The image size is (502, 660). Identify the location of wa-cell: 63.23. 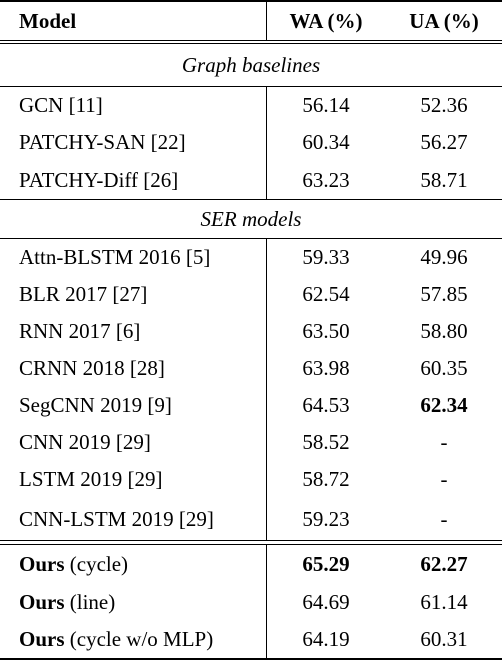
(326, 179).